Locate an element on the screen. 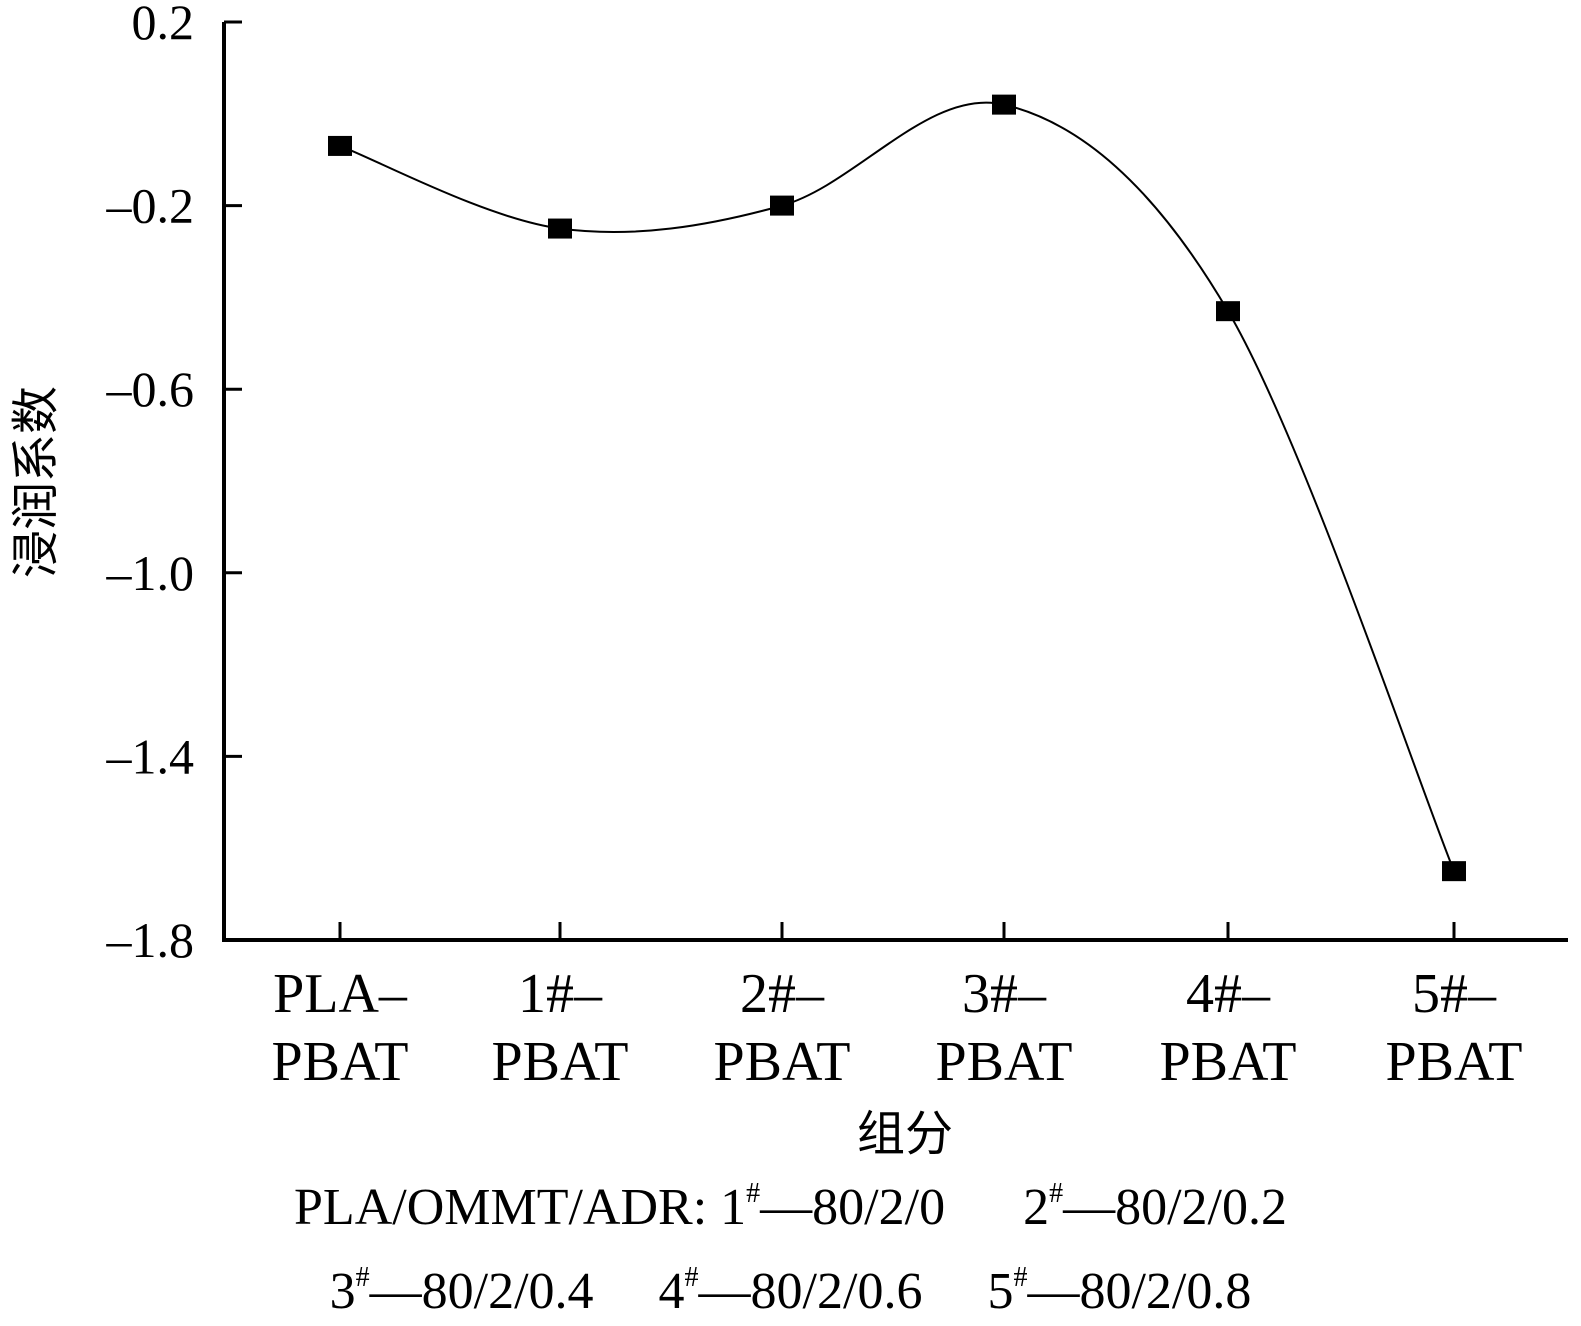 This screenshot has width=1581, height=1326. x-axis-title: 组分 is located at coordinates (905, 1134).